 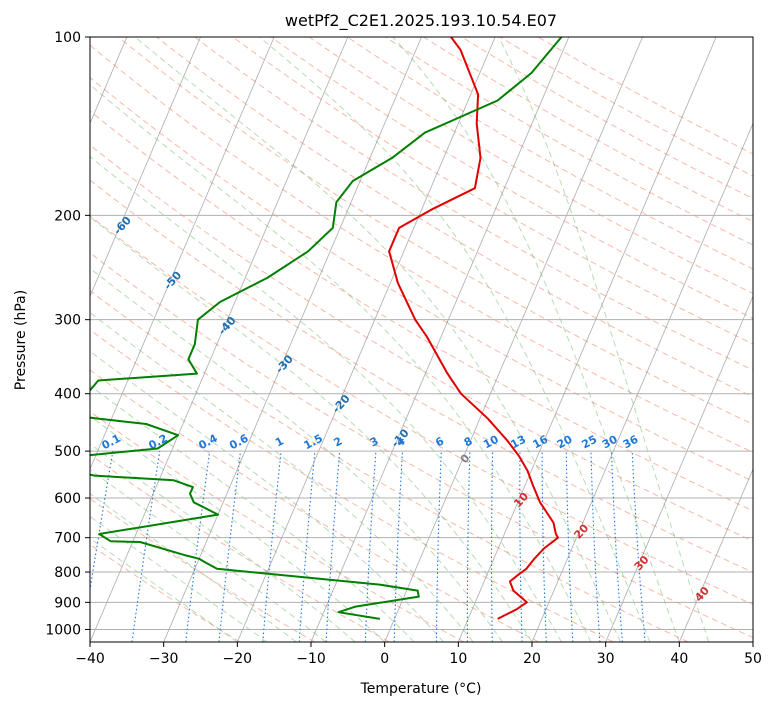 I want to click on mixing-ratio-label: 10, so click(x=491, y=442).